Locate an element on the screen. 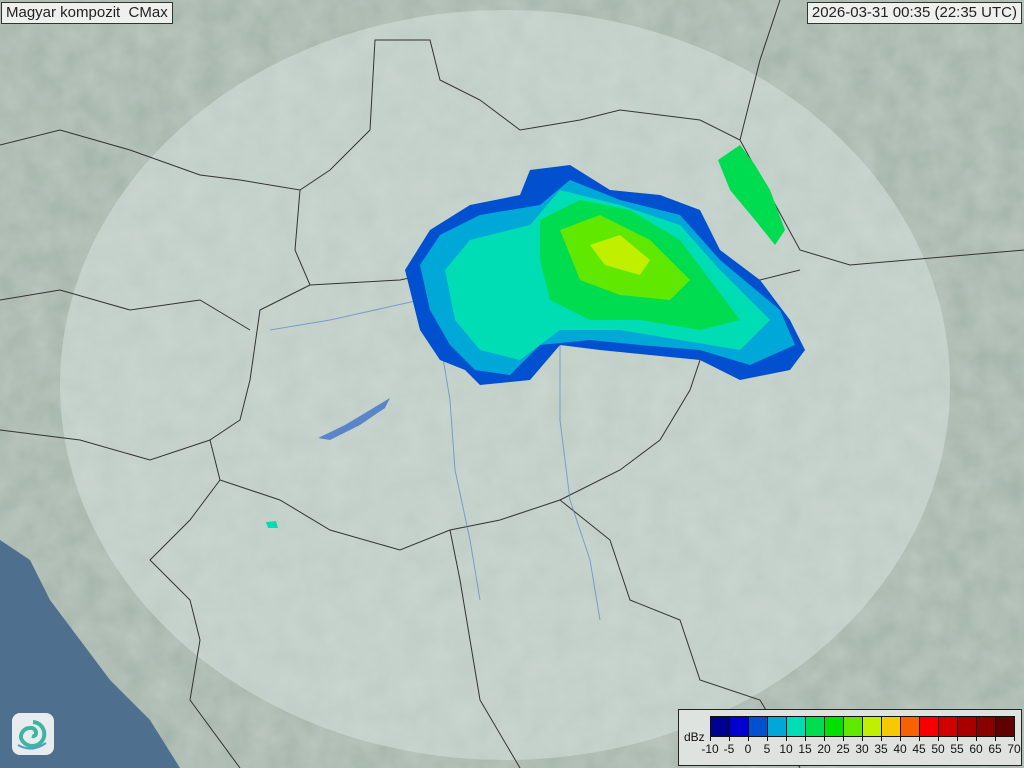 The height and width of the screenshot is (768, 1024). legend-label: 10 is located at coordinates (786, 749).